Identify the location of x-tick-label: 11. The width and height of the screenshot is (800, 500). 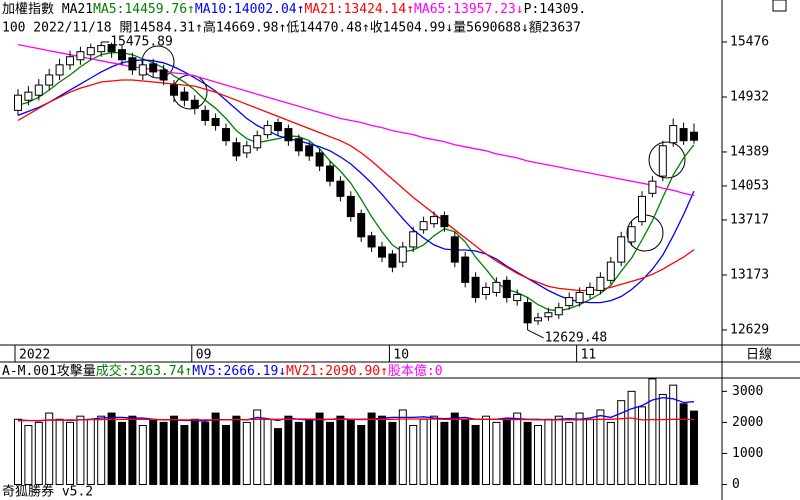
(589, 355).